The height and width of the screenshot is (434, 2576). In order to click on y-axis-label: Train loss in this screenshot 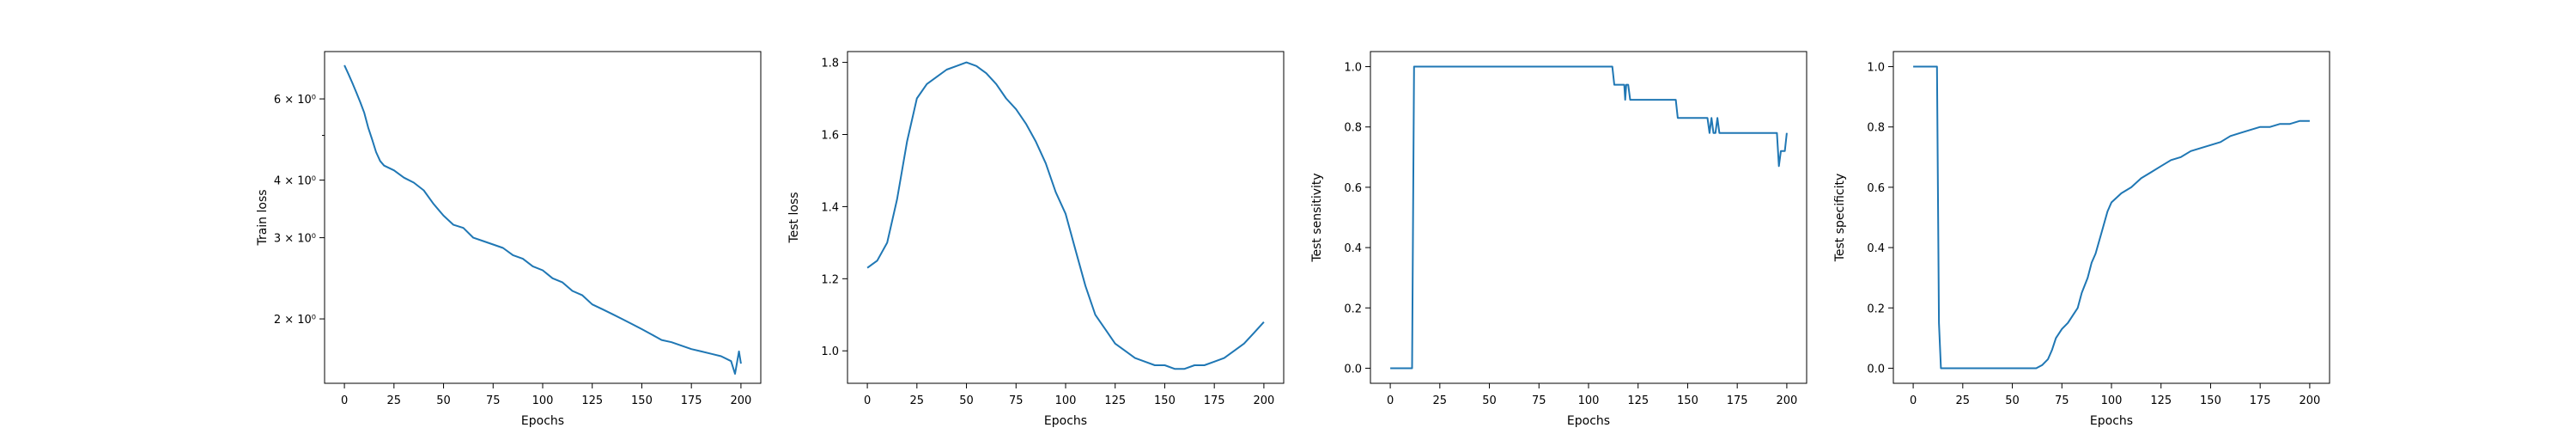, I will do `click(263, 217)`.